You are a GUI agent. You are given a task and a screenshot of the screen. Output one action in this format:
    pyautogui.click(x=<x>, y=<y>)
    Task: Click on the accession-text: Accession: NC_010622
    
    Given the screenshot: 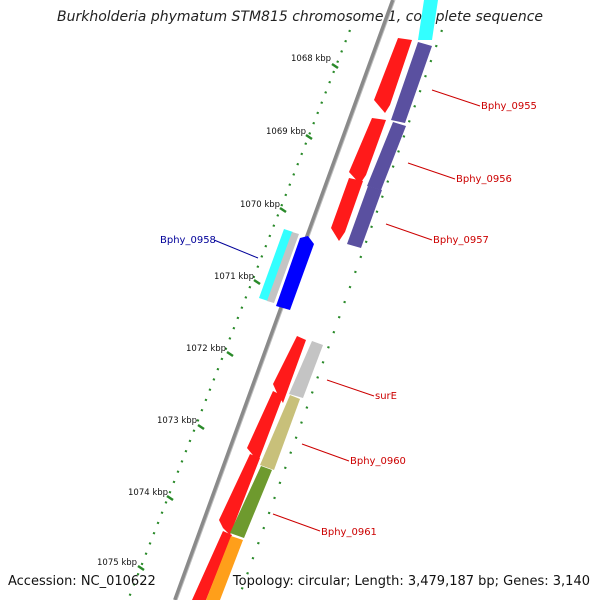 What is the action you would take?
    pyautogui.click(x=82, y=581)
    